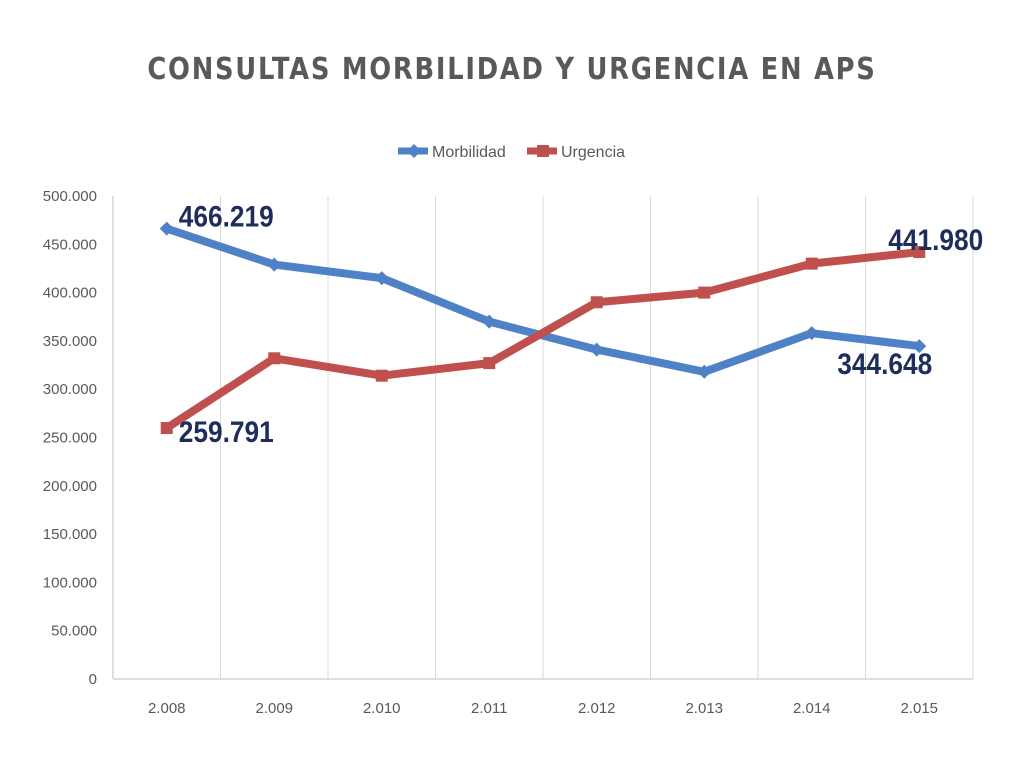 This screenshot has width=1024, height=768. I want to click on legend-entry-morbilidad: Morbilidad, so click(452, 152).